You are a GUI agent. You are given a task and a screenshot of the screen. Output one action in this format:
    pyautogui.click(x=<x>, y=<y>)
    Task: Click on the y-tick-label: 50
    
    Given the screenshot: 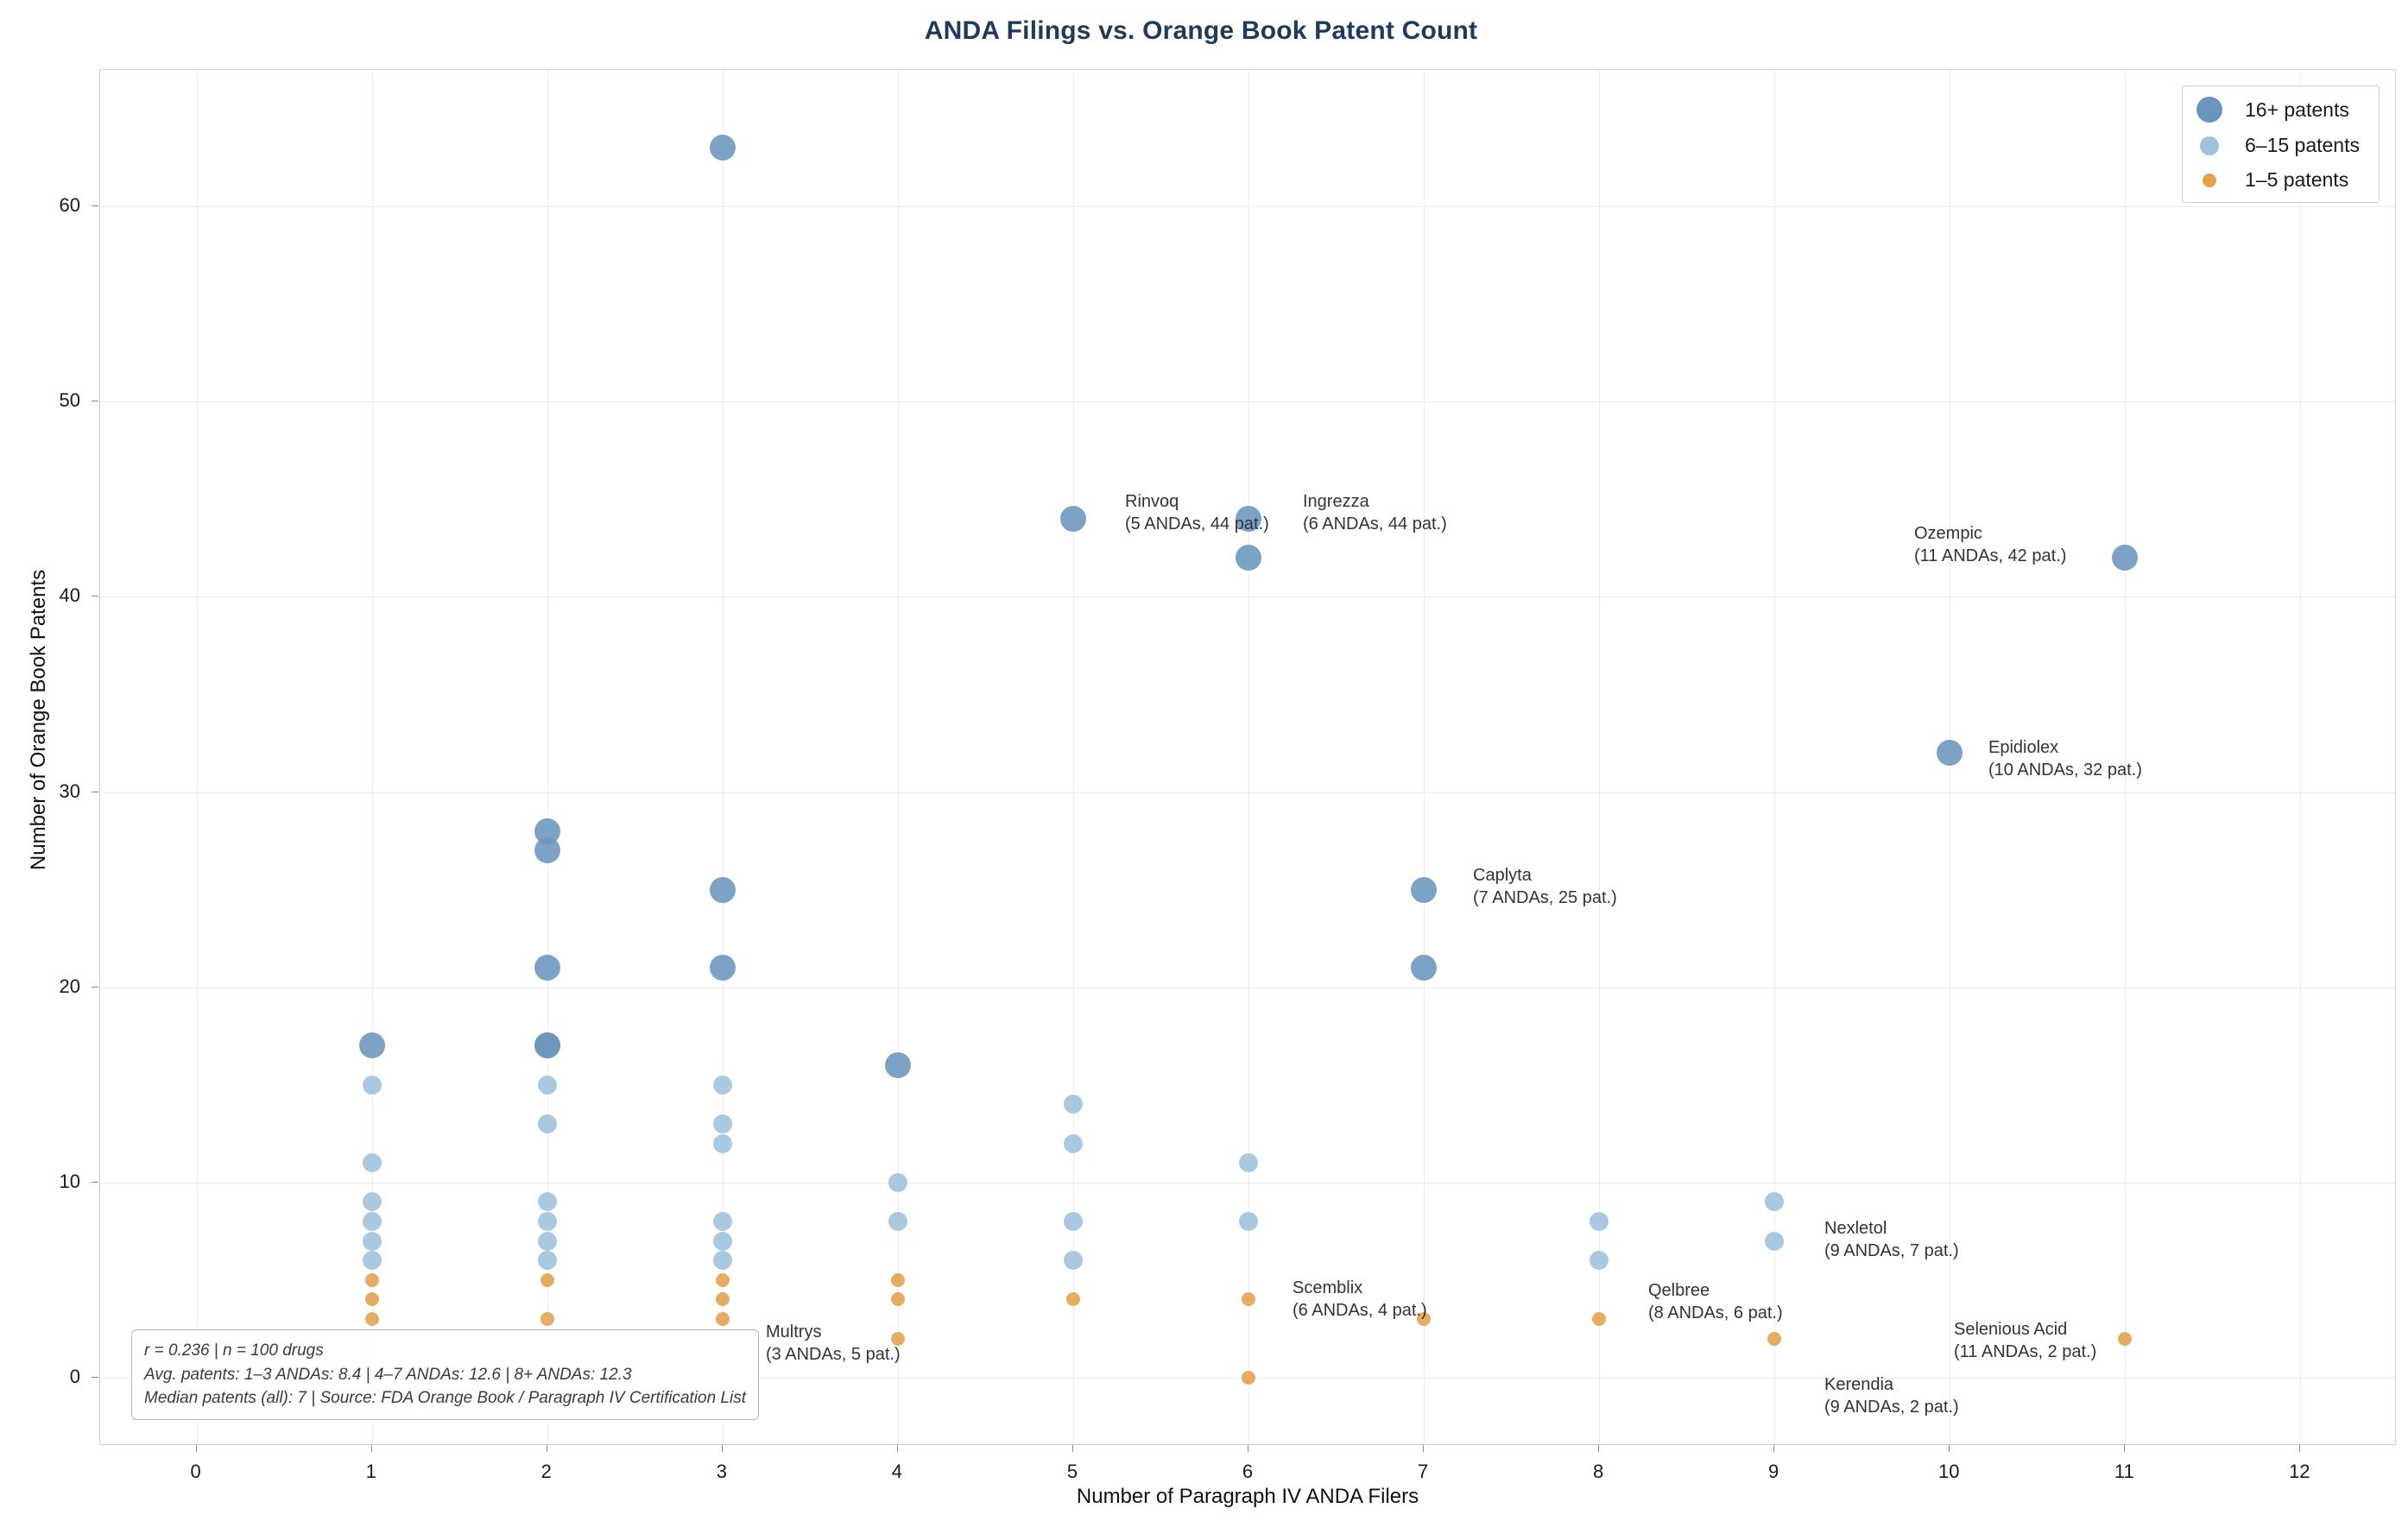 What is the action you would take?
    pyautogui.click(x=69, y=400)
    